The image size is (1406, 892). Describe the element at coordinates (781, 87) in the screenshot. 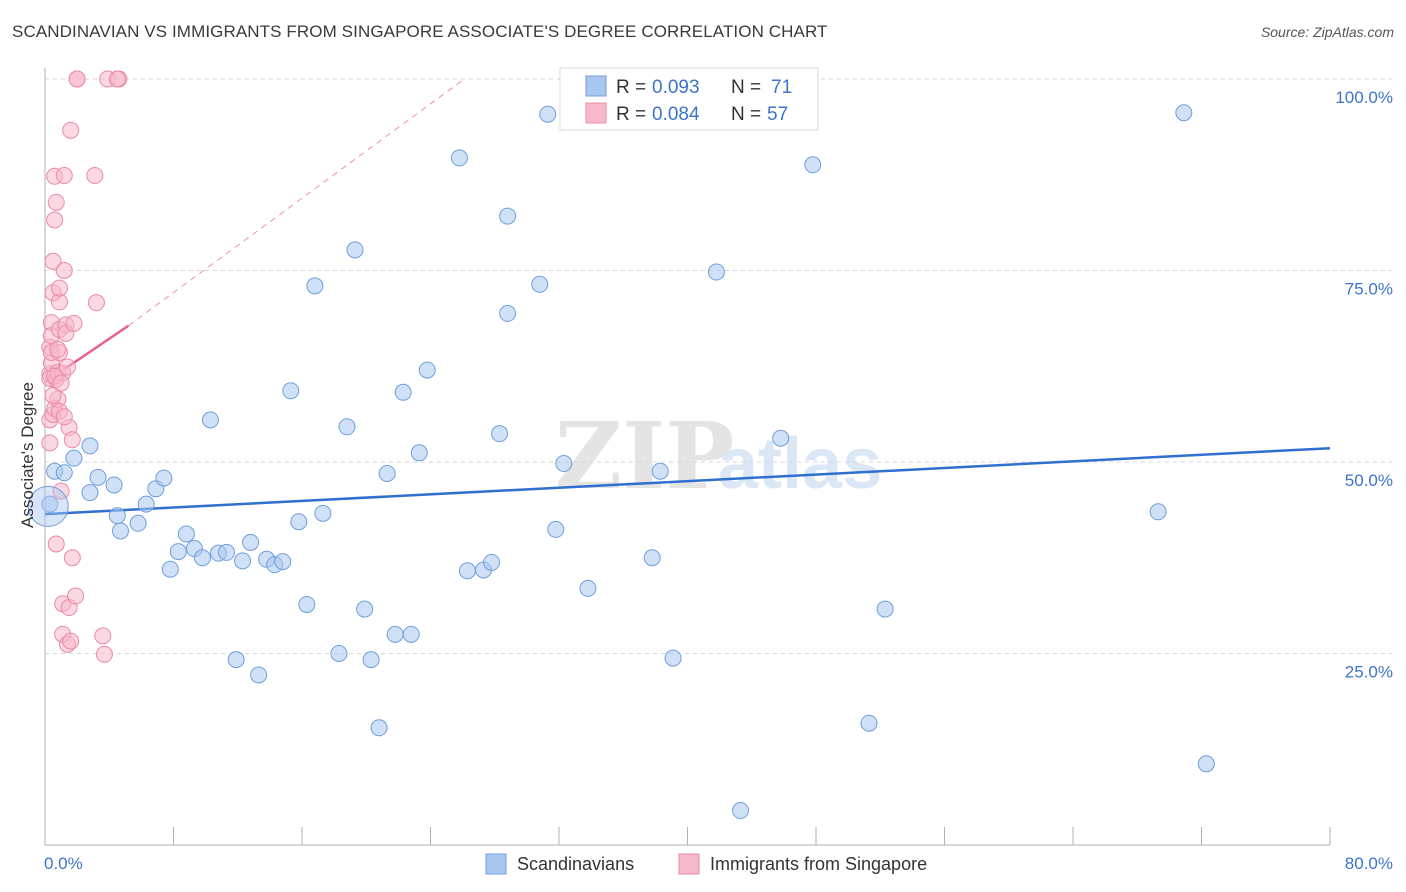

I see `legend-n-value-1: 71` at that location.